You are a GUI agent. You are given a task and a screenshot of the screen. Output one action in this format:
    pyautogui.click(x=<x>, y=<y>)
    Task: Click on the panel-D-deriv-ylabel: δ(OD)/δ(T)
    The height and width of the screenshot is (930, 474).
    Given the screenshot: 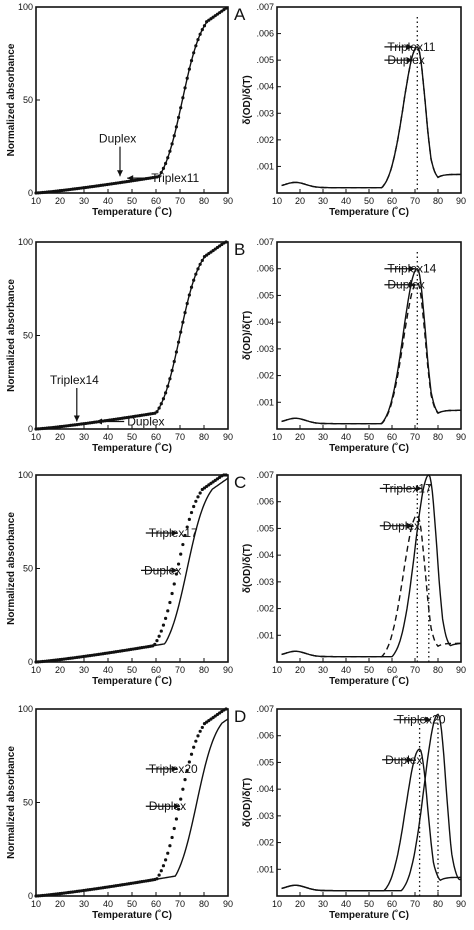 What is the action you would take?
    pyautogui.click(x=247, y=802)
    